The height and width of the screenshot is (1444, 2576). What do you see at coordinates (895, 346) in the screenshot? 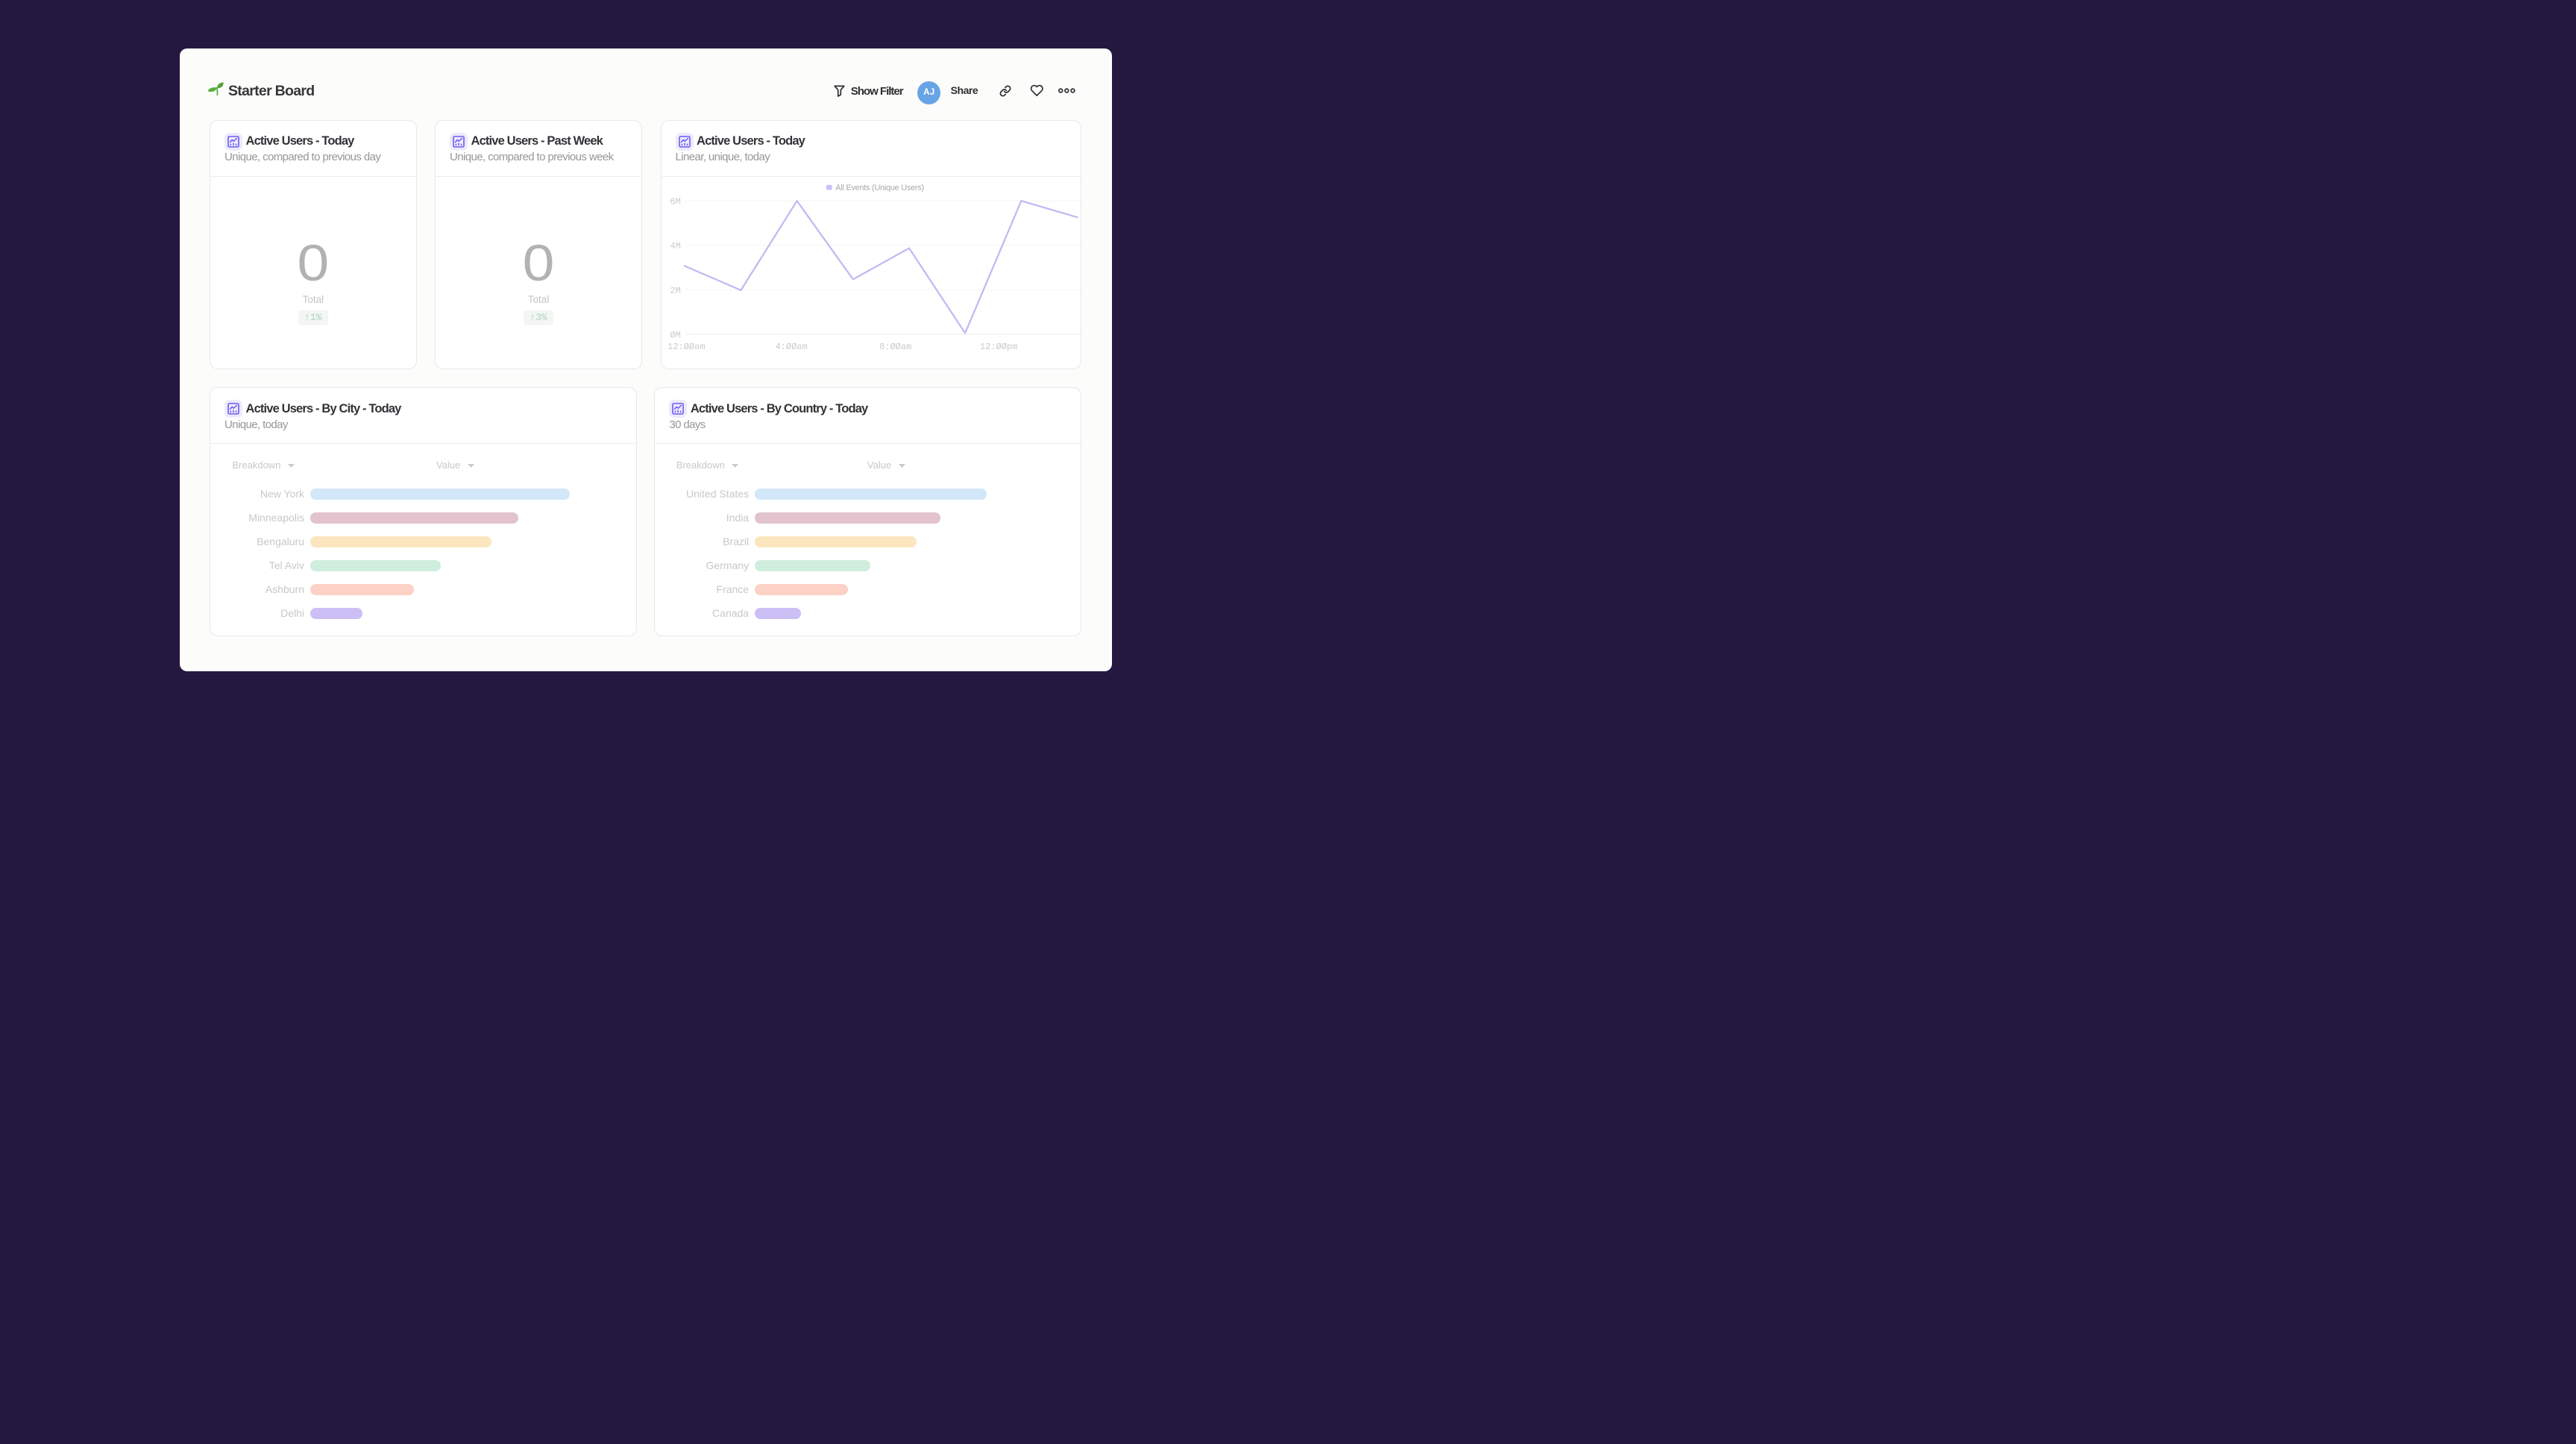
I see `svg-text: 8:ØØam` at bounding box center [895, 346].